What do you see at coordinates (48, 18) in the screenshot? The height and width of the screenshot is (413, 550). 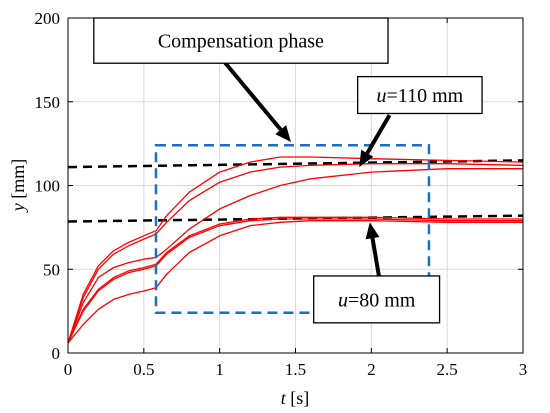 I see `y-tick-label: 200` at bounding box center [48, 18].